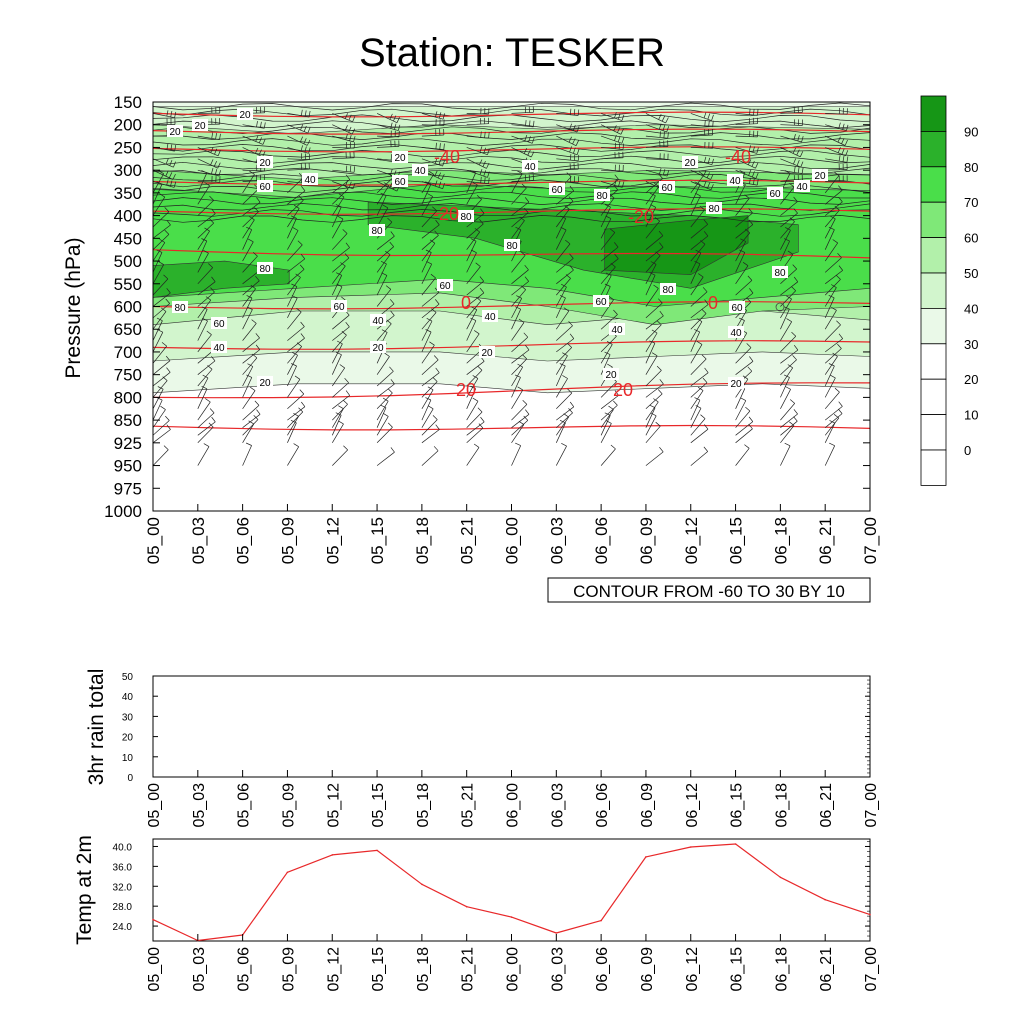 Image resolution: width=1024 pixels, height=1029 pixels. What do you see at coordinates (556, 540) in the screenshot?
I see `time-tick-label: 06_03` at bounding box center [556, 540].